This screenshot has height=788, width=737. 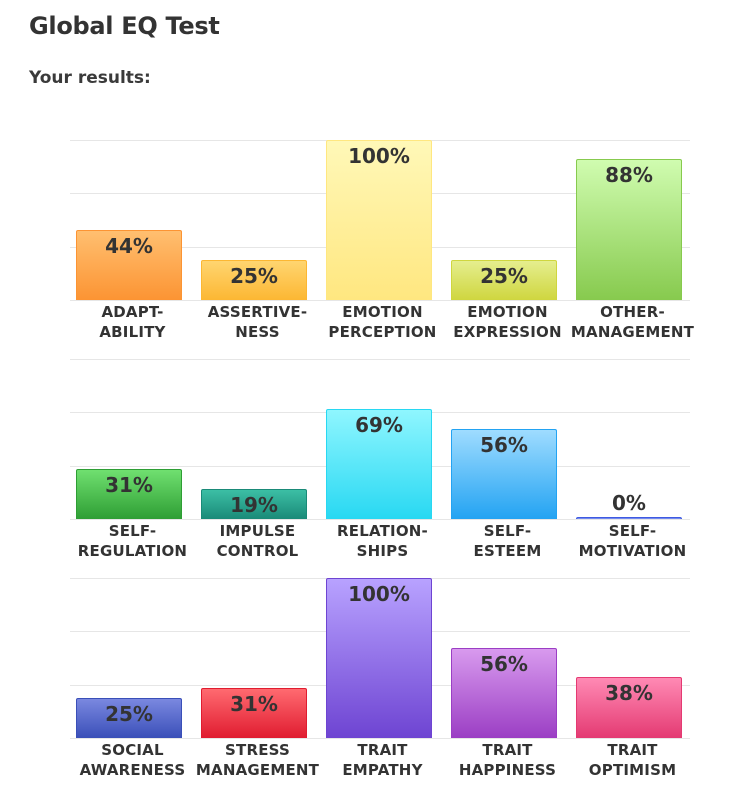 What do you see at coordinates (257, 332) in the screenshot?
I see `category-label-line: NESS` at bounding box center [257, 332].